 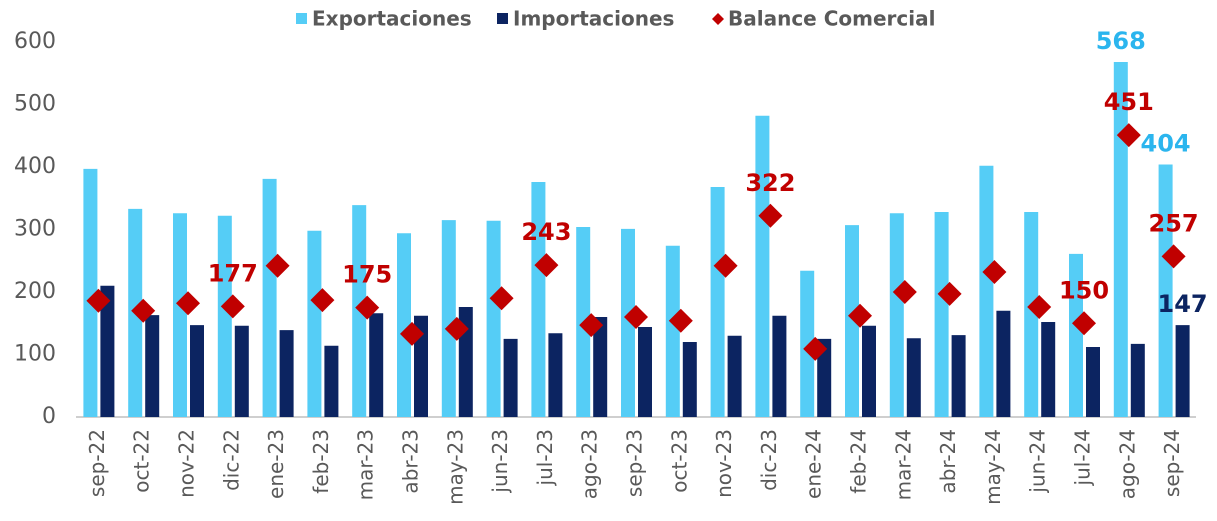 What do you see at coordinates (455, 467) in the screenshot?
I see `x-tick-label: may-23` at bounding box center [455, 467].